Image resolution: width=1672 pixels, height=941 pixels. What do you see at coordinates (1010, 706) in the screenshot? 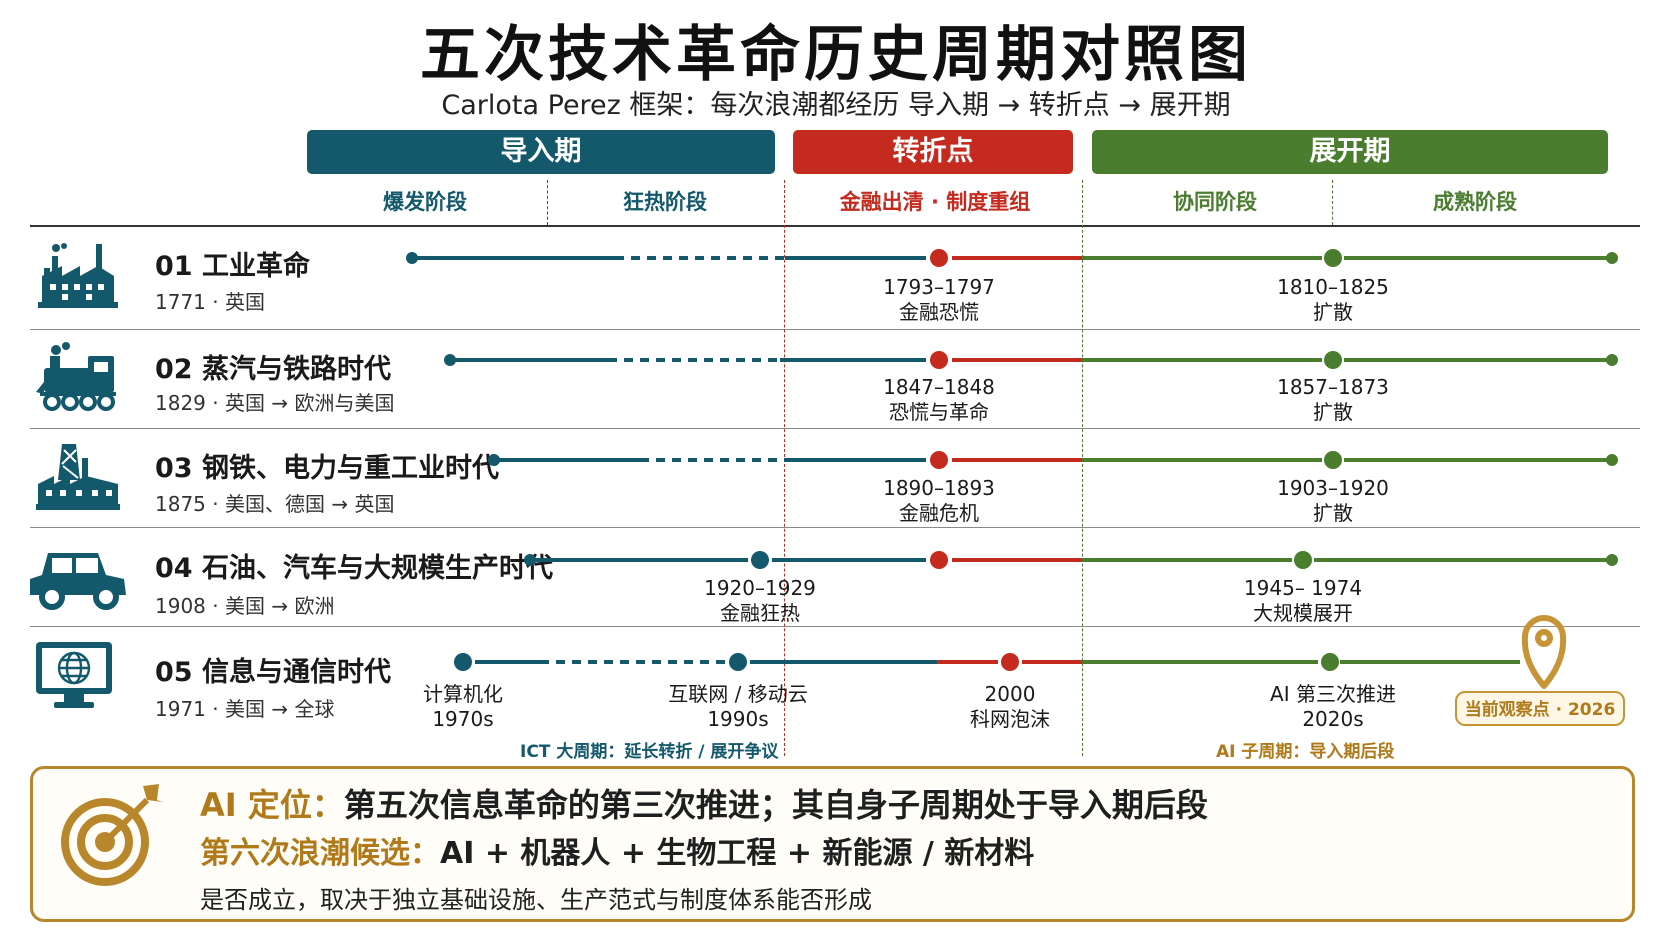
I see `event-label: 2000 科网泡沫` at bounding box center [1010, 706].